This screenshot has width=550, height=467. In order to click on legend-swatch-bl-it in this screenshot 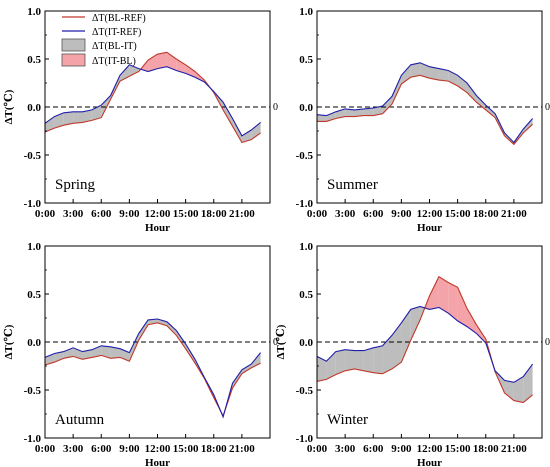, I will do `click(73, 45)`.